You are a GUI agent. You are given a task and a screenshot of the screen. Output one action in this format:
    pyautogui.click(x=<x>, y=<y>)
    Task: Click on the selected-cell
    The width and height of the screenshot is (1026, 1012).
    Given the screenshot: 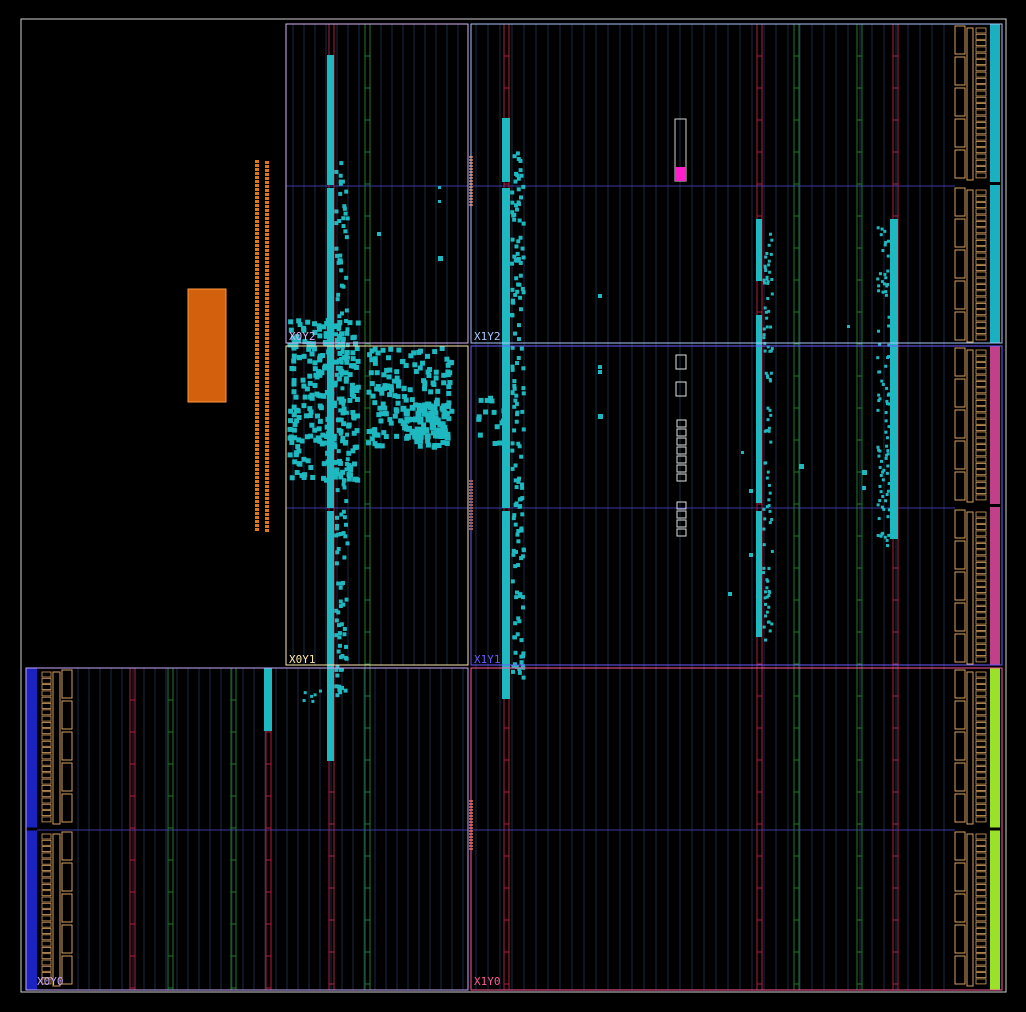 What is the action you would take?
    pyautogui.click(x=680, y=174)
    